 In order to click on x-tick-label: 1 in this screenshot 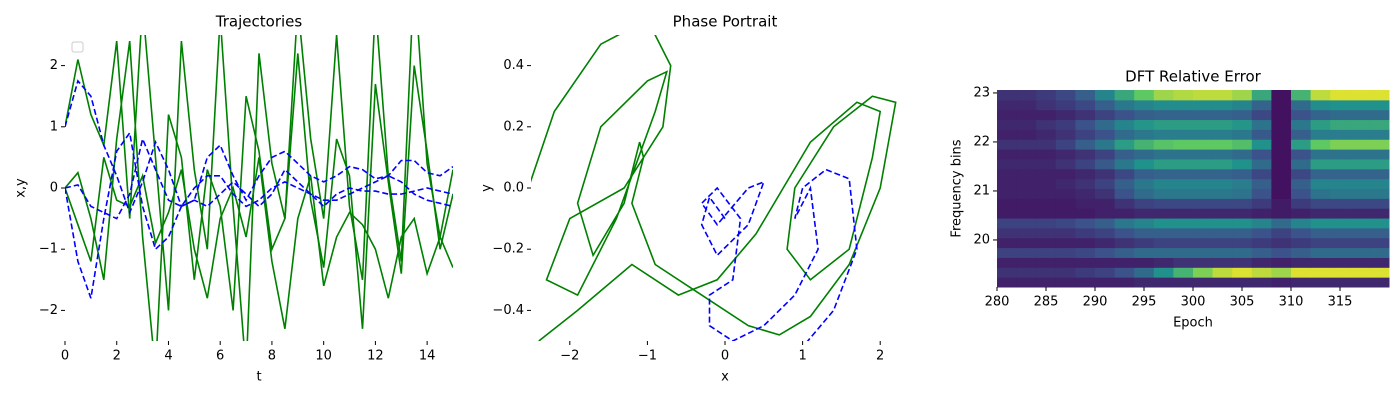, I will do `click(802, 356)`.